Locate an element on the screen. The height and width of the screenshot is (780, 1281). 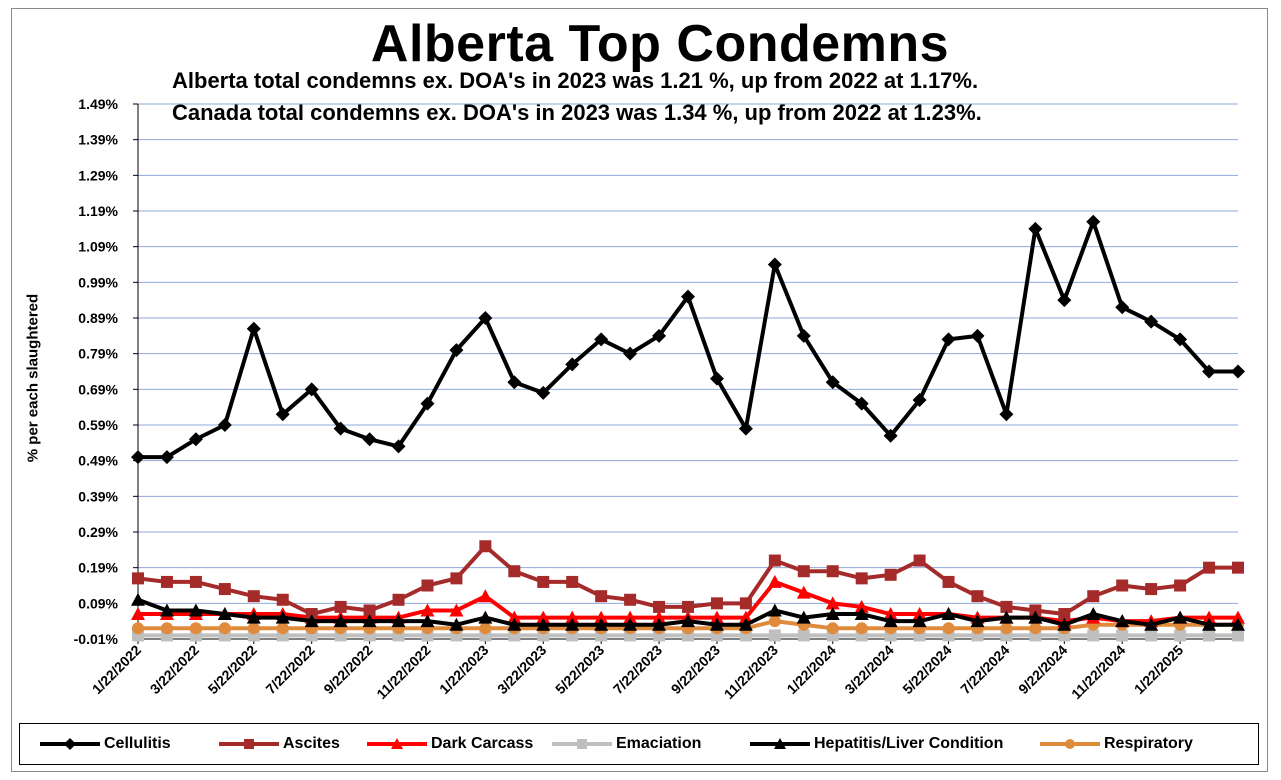
x-tick-label: 7/22/2023 is located at coordinates (638, 670).